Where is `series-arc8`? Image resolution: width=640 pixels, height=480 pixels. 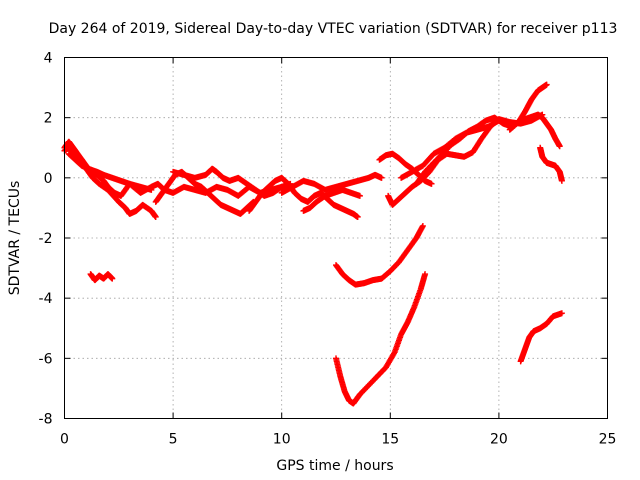
series-arc8 is located at coordinates (331, 200).